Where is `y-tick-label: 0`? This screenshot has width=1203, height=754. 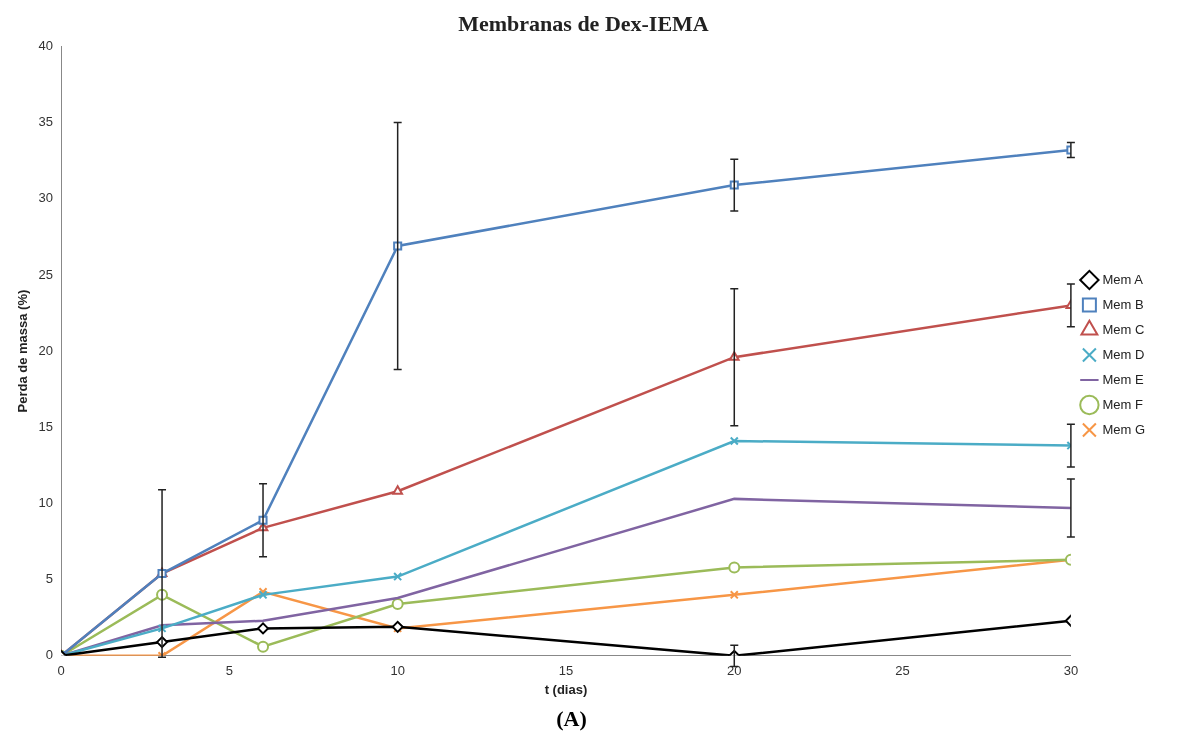 y-tick-label: 0 is located at coordinates (49, 655).